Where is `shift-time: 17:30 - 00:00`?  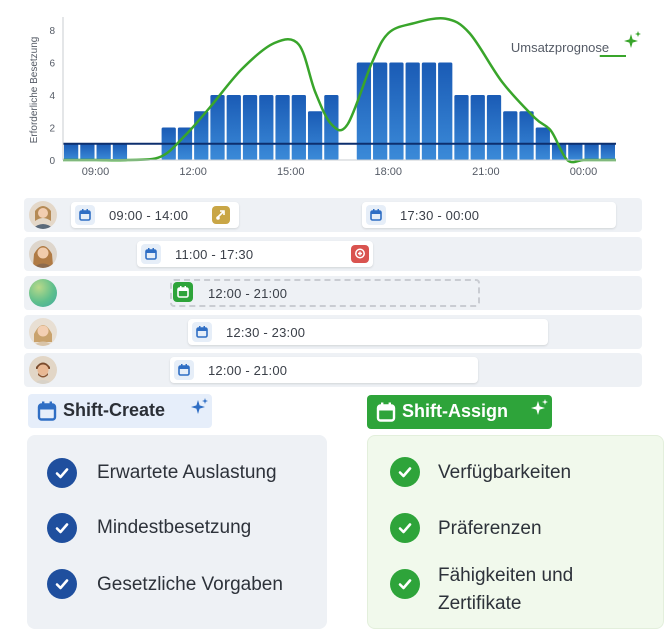 shift-time: 17:30 - 00:00 is located at coordinates (440, 215).